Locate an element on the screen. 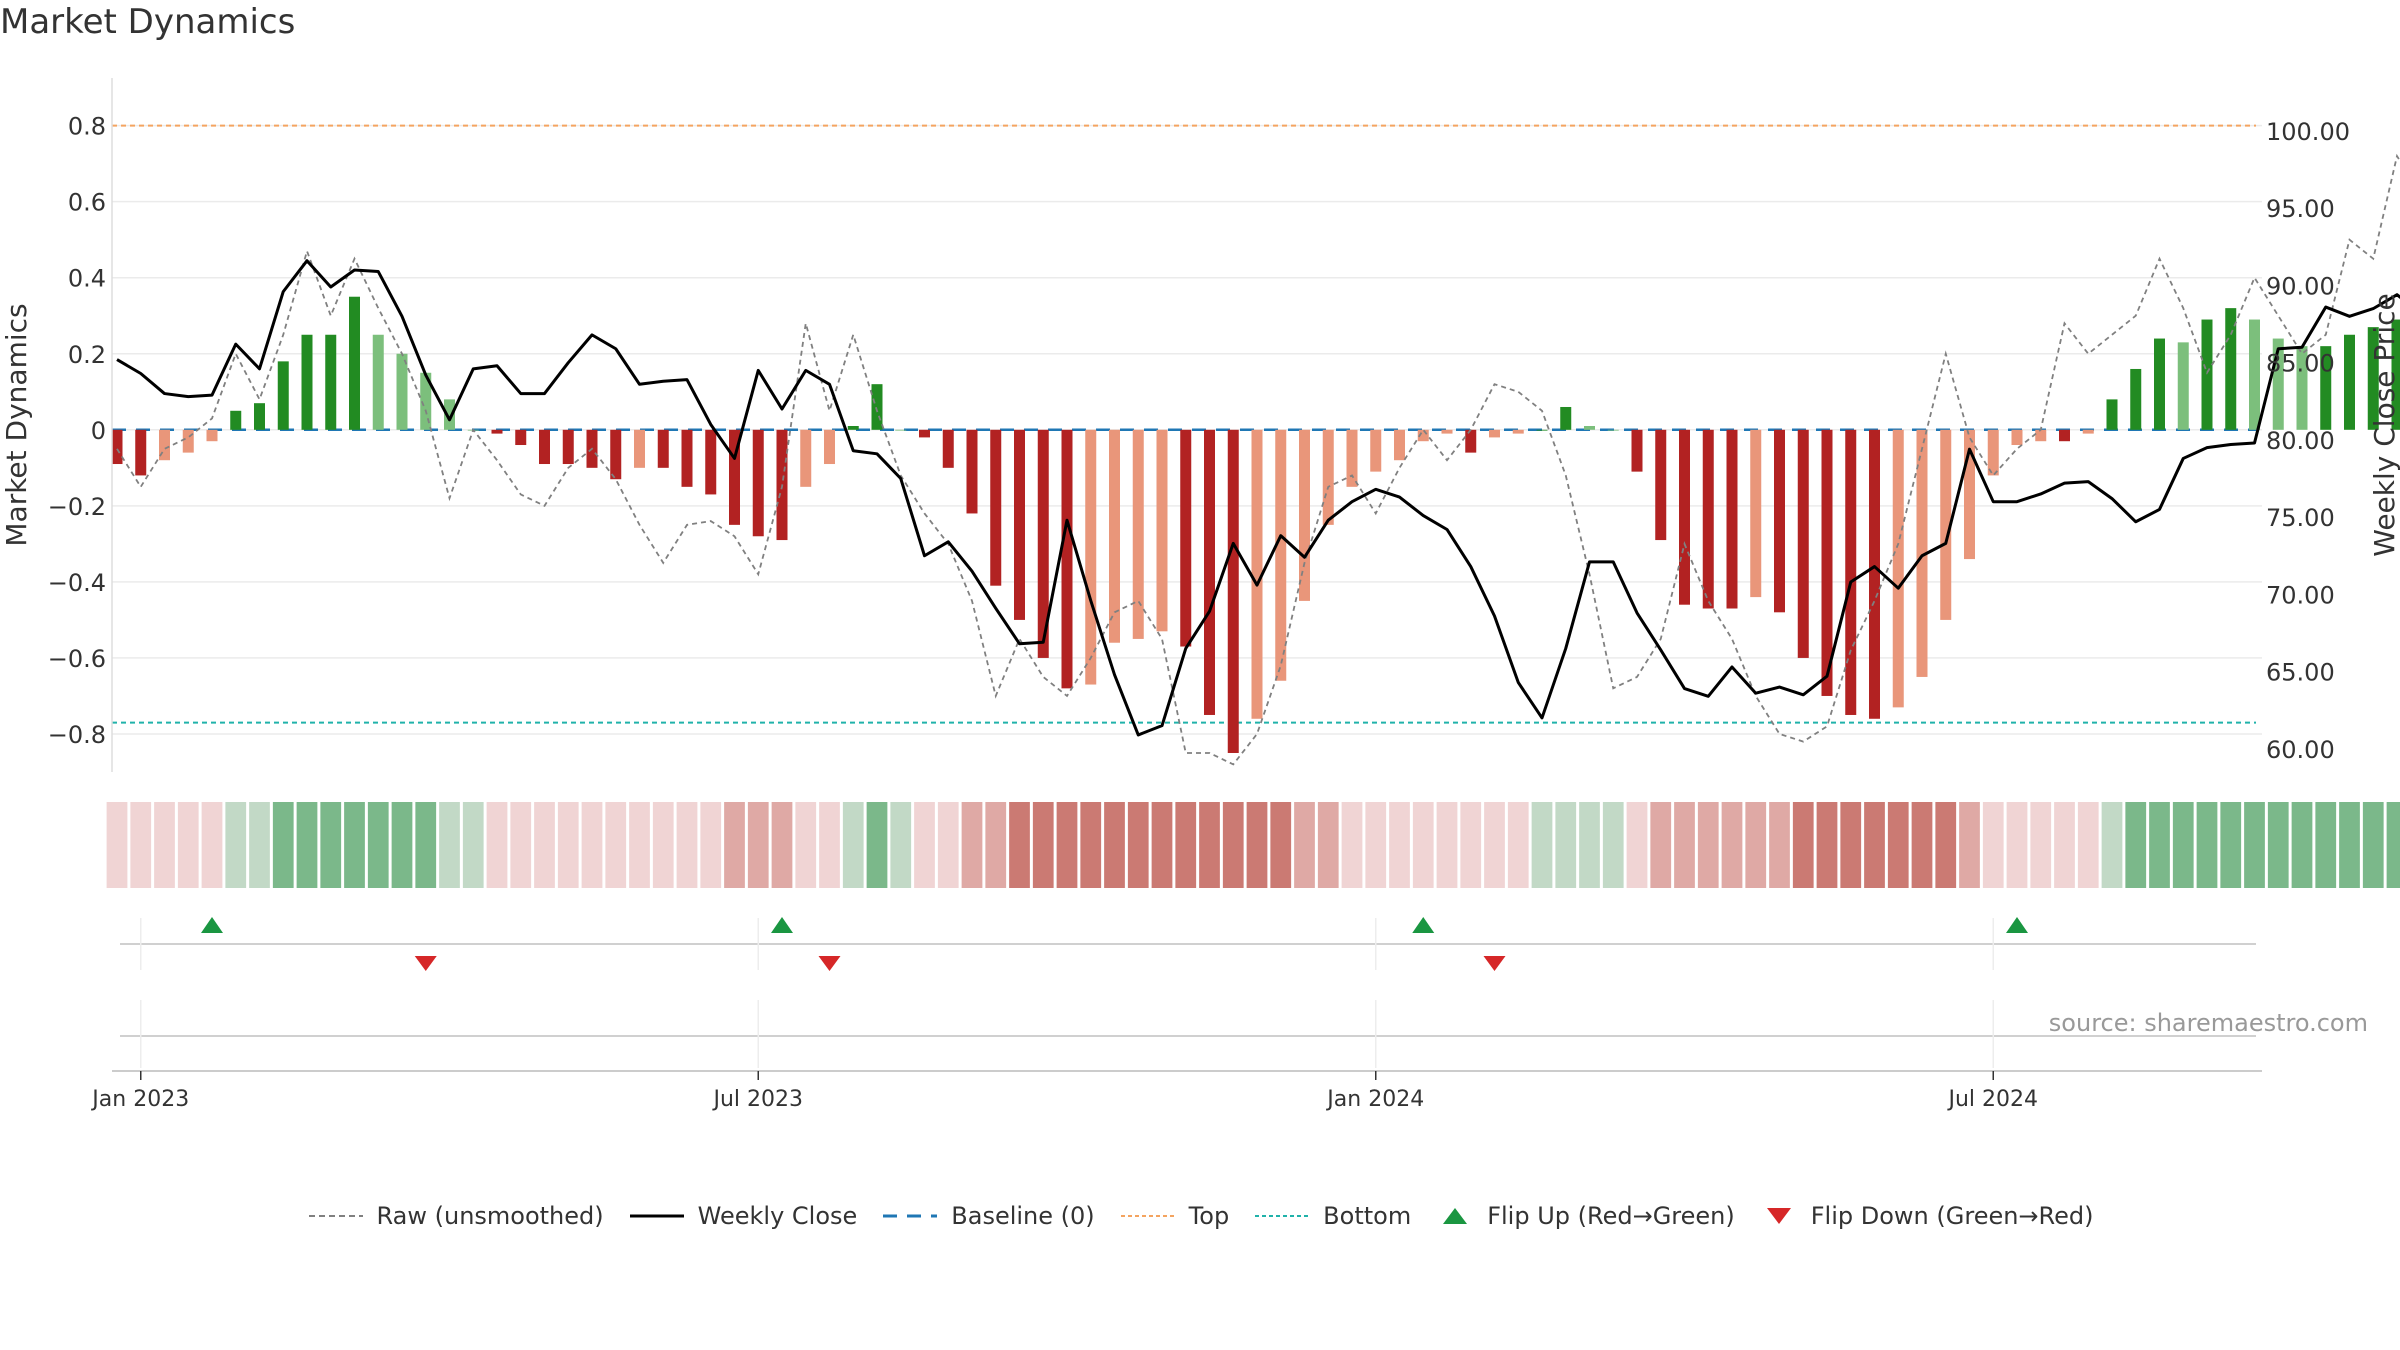  y2-tick-label: 60.00 is located at coordinates (2300, 750).